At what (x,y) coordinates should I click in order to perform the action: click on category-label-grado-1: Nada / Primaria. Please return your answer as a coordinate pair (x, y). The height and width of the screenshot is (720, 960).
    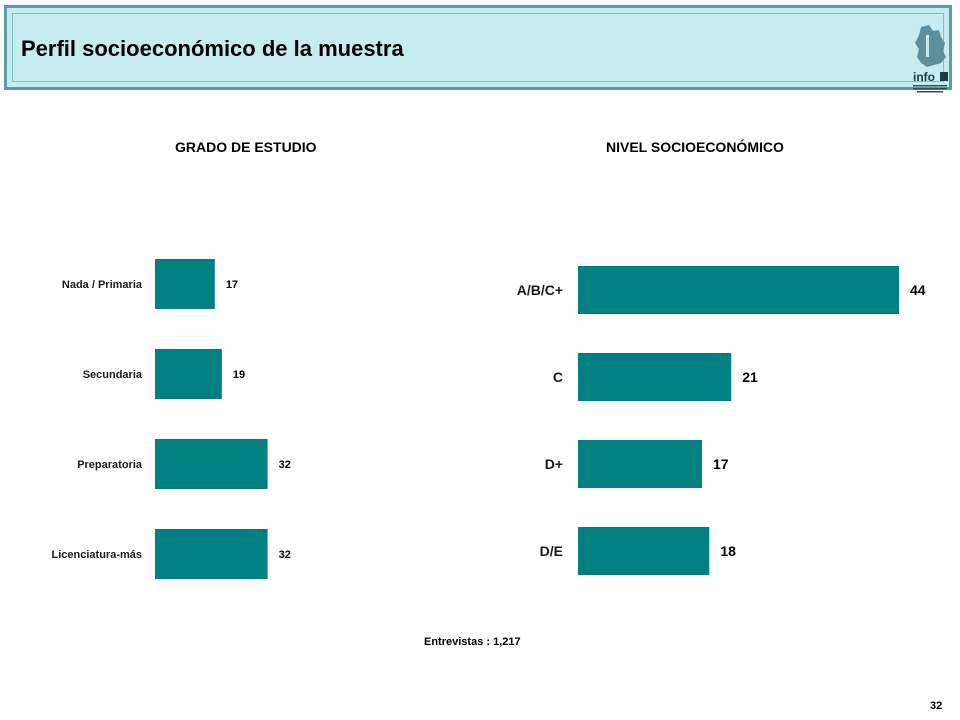
    Looking at the image, I should click on (102, 285).